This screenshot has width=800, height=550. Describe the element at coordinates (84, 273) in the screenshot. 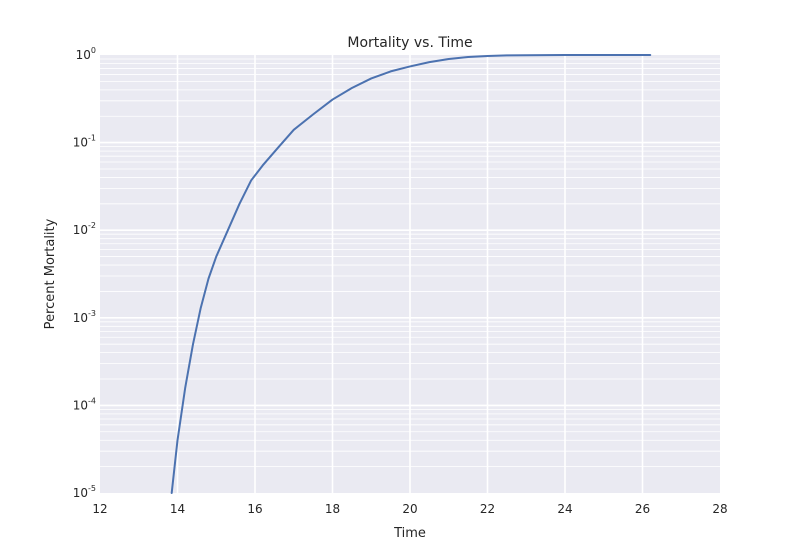

I see `y-tick-labels: 10⁻⁵ 10⁻⁴ 10⁻³ 10⁻² 10⁻¹ 10⁰` at that location.